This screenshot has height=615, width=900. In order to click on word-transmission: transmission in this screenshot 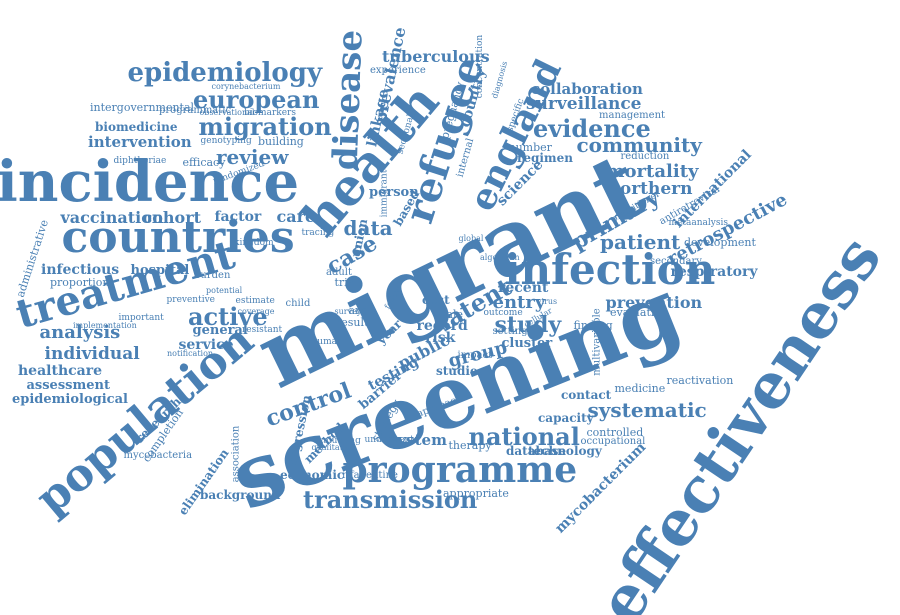, I will do `click(390, 499)`.